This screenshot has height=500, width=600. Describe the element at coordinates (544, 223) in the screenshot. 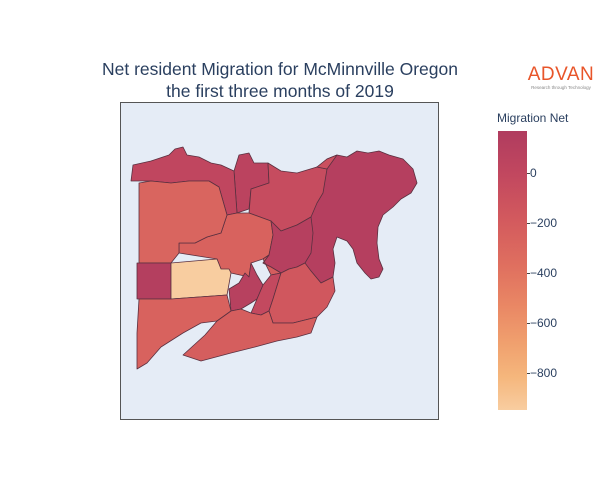

I see `colorbar-tick-label: −200` at that location.